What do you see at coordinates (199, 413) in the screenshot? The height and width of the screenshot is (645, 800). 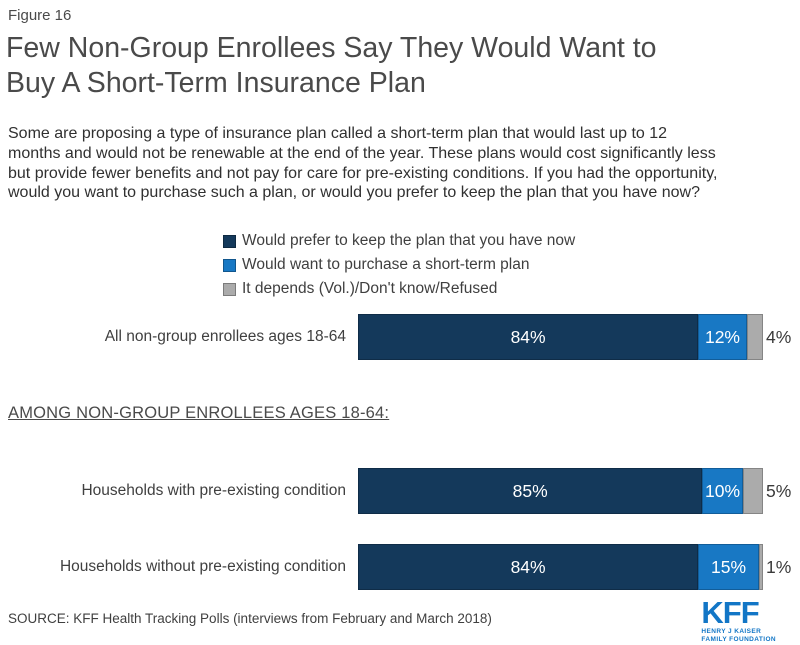 I see `section-header: AMONG NON-GROUP ENROLLEES AGES 18-64:` at bounding box center [199, 413].